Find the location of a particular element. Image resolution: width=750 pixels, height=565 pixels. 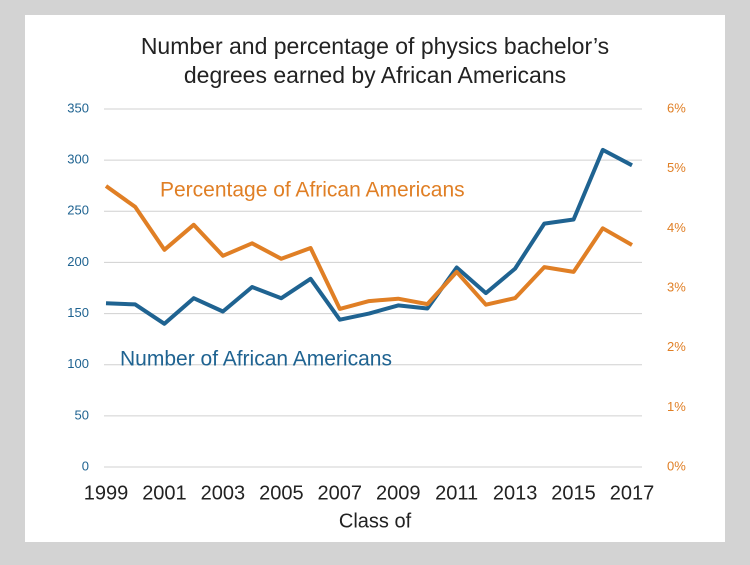

x-tick-label: 2013 is located at coordinates (515, 493).